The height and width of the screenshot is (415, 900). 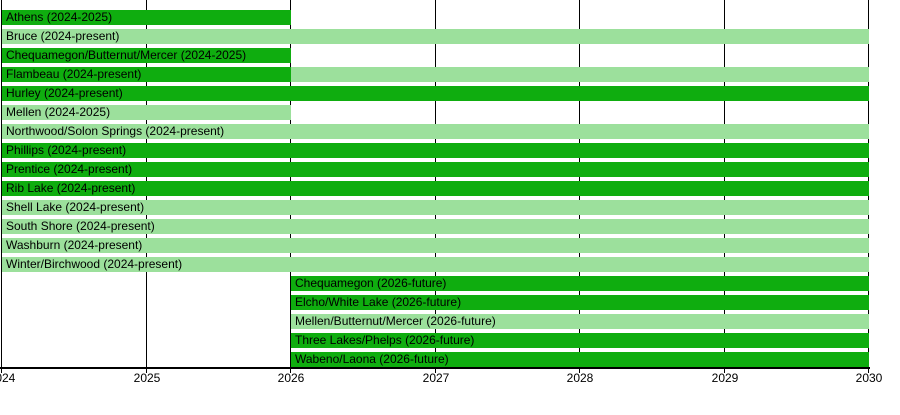 I want to click on bar-label: Three Lakes/Phelps (2026-future), so click(x=385, y=340).